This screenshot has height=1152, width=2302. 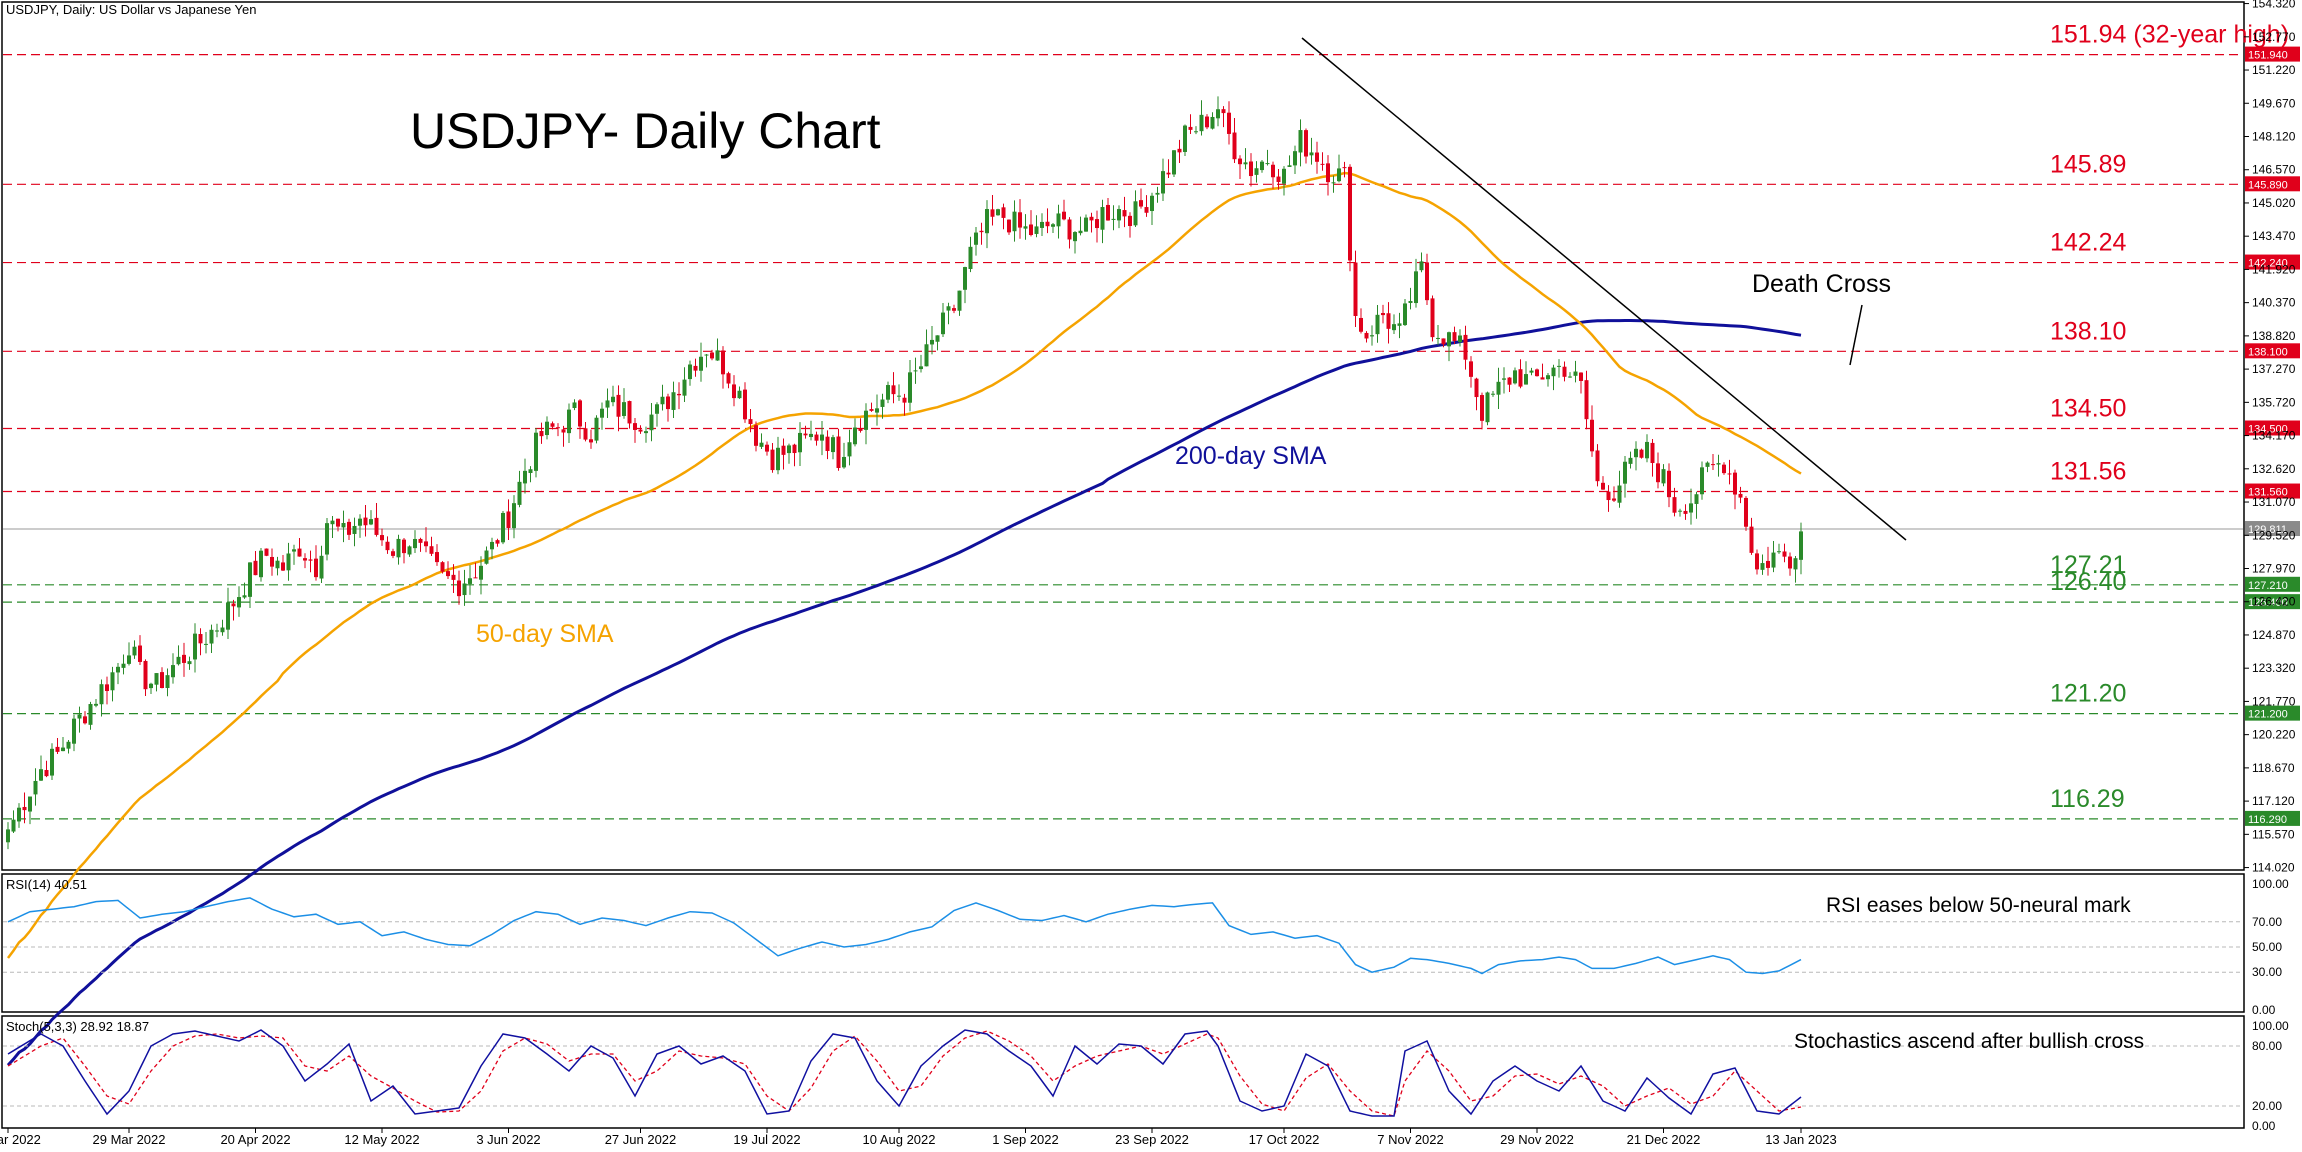 I want to click on y-tick-label-9: 140.370, so click(x=2274, y=303).